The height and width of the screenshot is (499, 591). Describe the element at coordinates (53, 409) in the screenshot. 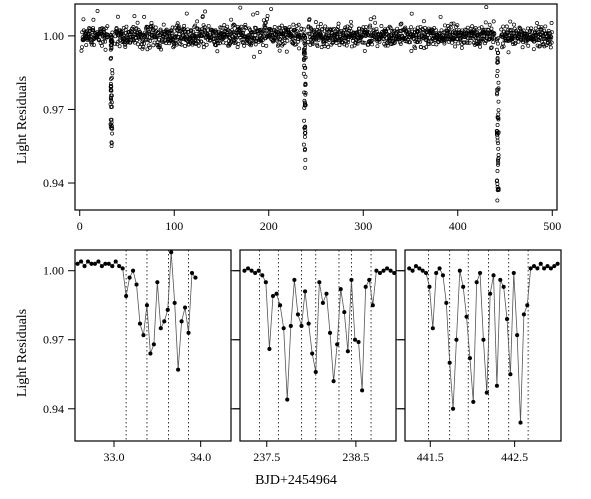

I see `y-tick-label: 0.94` at that location.